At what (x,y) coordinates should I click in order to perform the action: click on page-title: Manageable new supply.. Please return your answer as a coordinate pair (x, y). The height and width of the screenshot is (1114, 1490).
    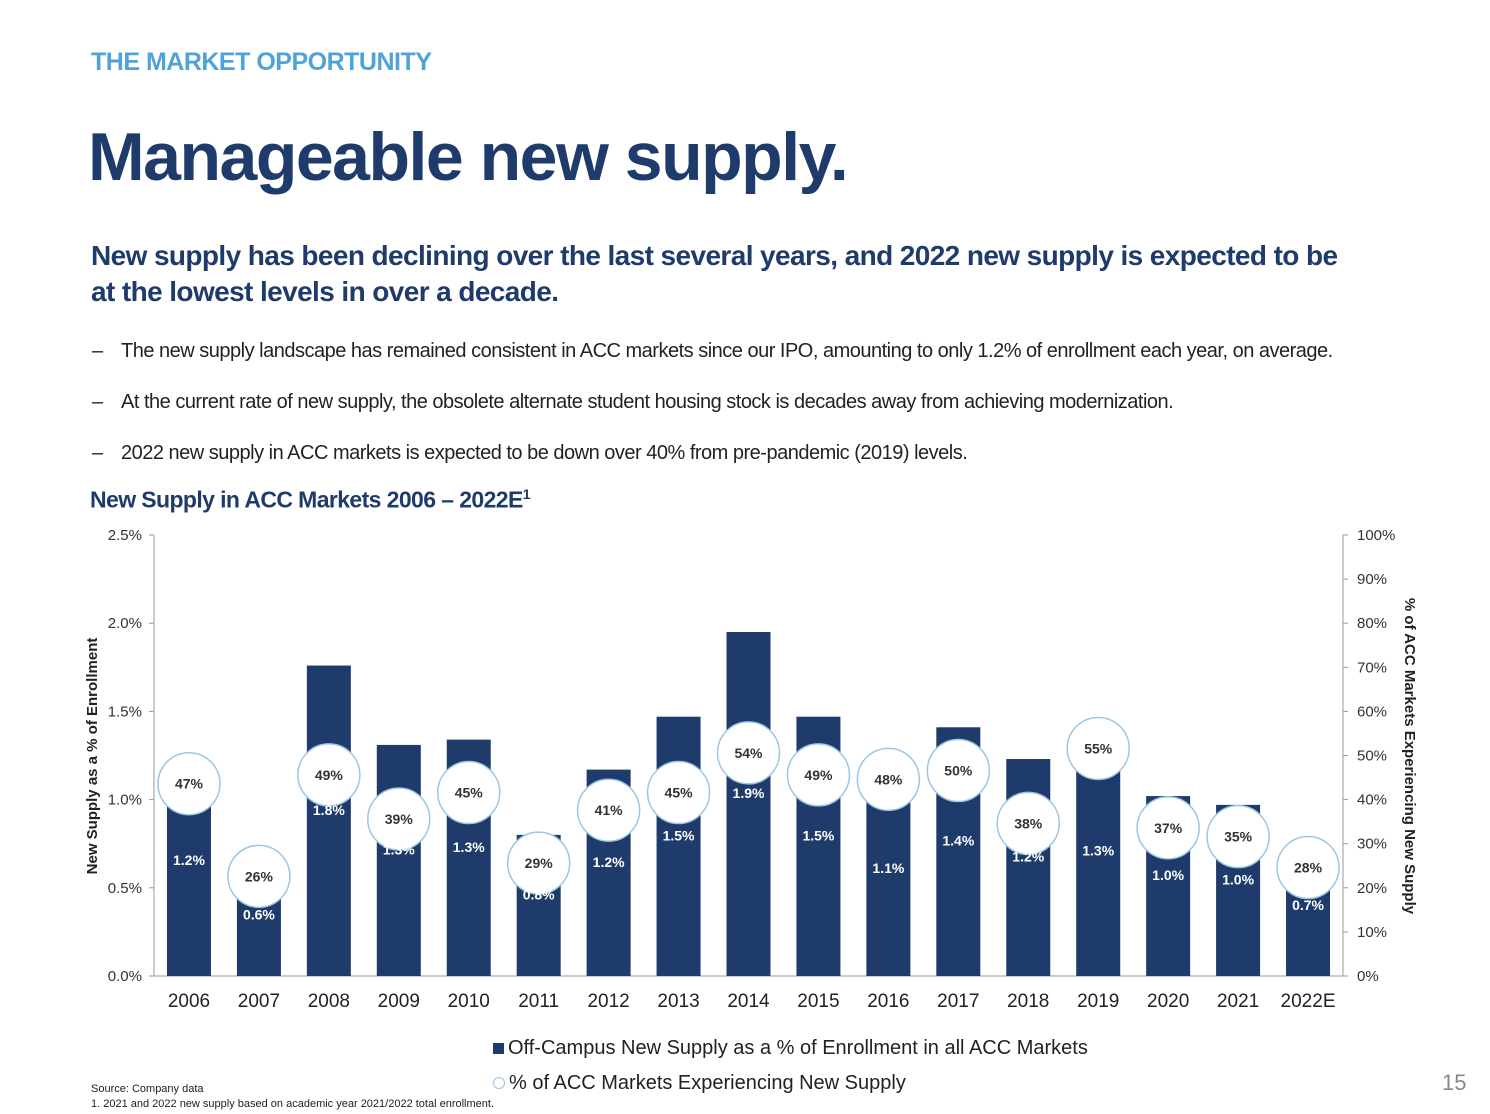
    Looking at the image, I should click on (468, 157).